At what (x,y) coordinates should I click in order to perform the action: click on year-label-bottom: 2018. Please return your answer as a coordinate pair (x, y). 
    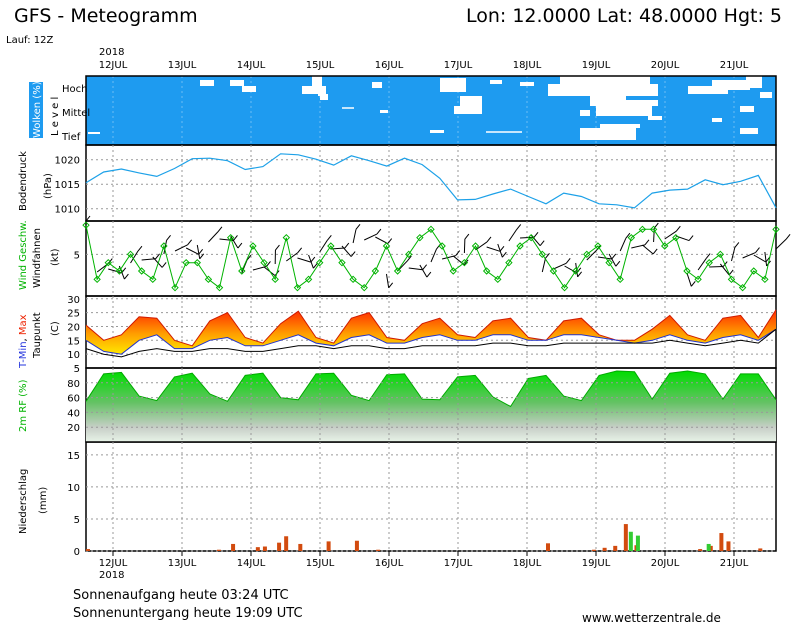
    Looking at the image, I should click on (111, 575).